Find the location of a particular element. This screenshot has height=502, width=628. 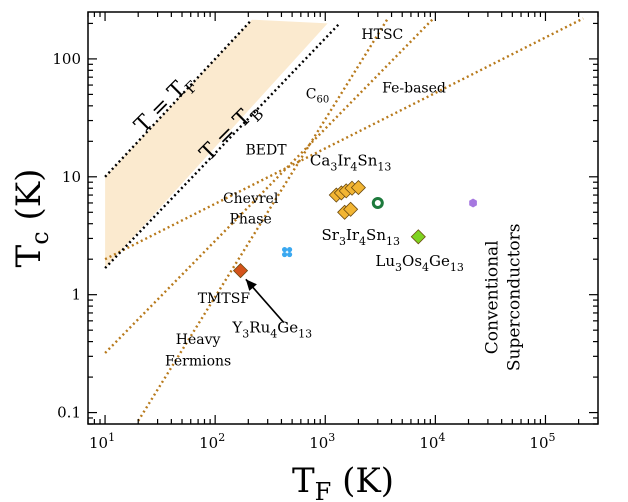

compound-label-part: Ru is located at coordinates (259, 327).